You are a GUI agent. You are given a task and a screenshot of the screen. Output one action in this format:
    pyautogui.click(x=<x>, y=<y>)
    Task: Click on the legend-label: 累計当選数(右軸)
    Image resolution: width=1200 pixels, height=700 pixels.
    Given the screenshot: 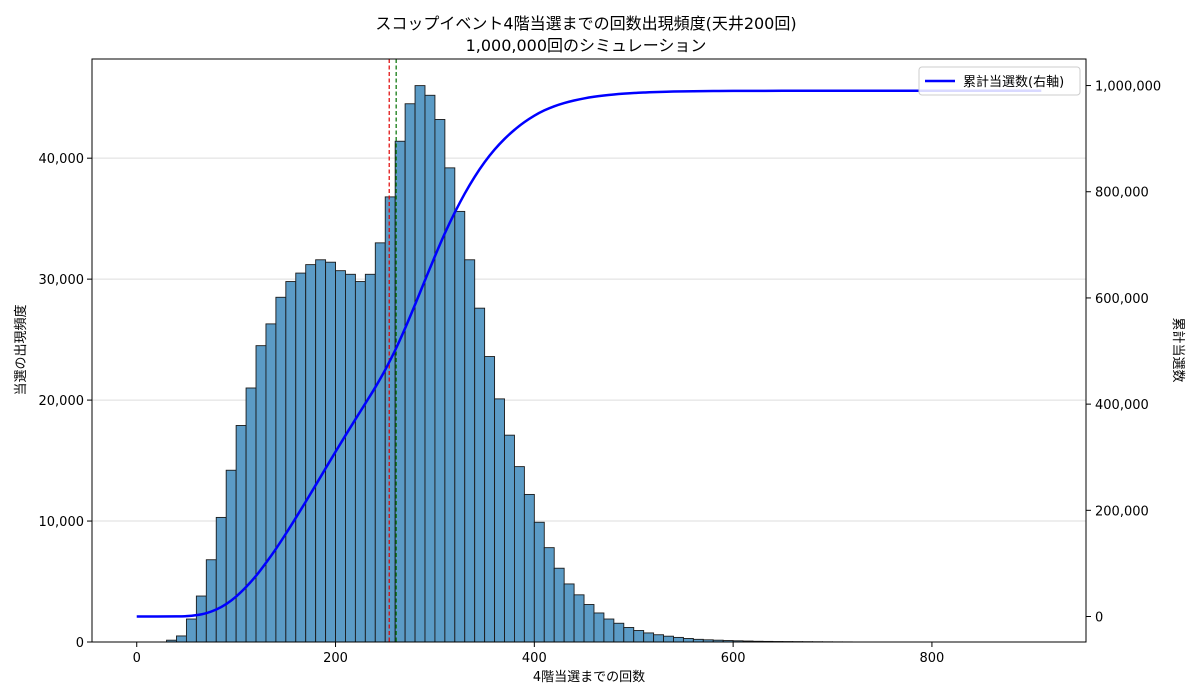 What is the action you would take?
    pyautogui.click(x=1013, y=82)
    